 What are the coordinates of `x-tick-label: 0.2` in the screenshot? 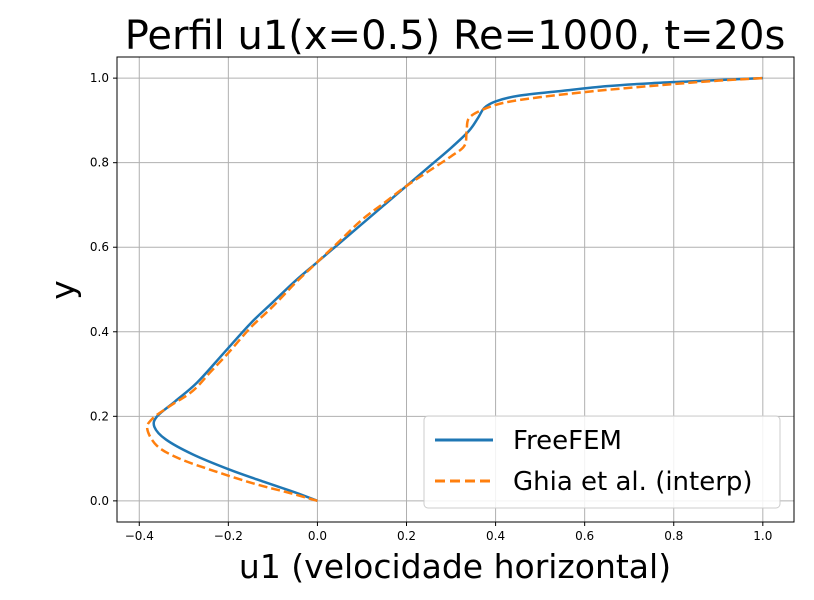 It's located at (406, 536).